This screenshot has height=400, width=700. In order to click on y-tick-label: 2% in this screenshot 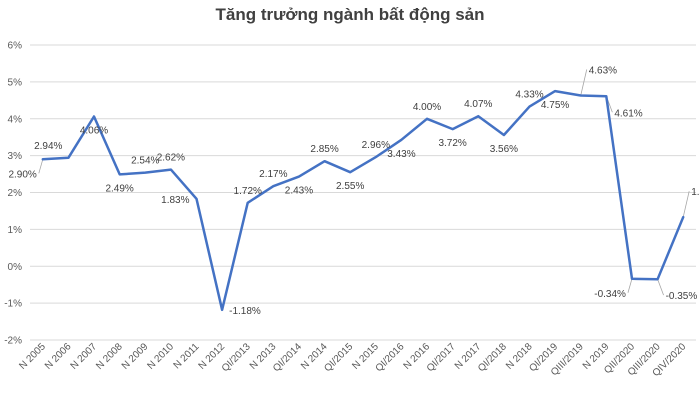, I will do `click(15, 193)`.